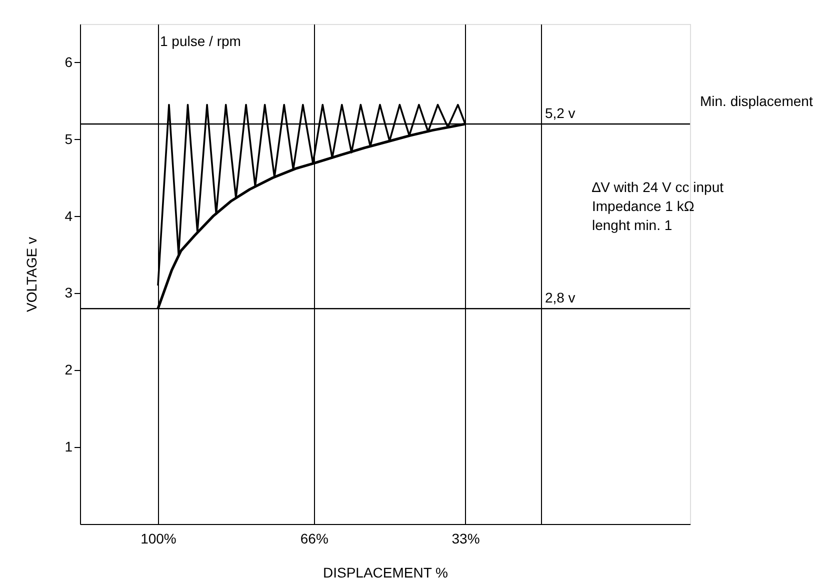 This screenshot has width=821, height=587. Describe the element at coordinates (32, 274) in the screenshot. I see `y-axis-title: VOLTAGE v` at that location.